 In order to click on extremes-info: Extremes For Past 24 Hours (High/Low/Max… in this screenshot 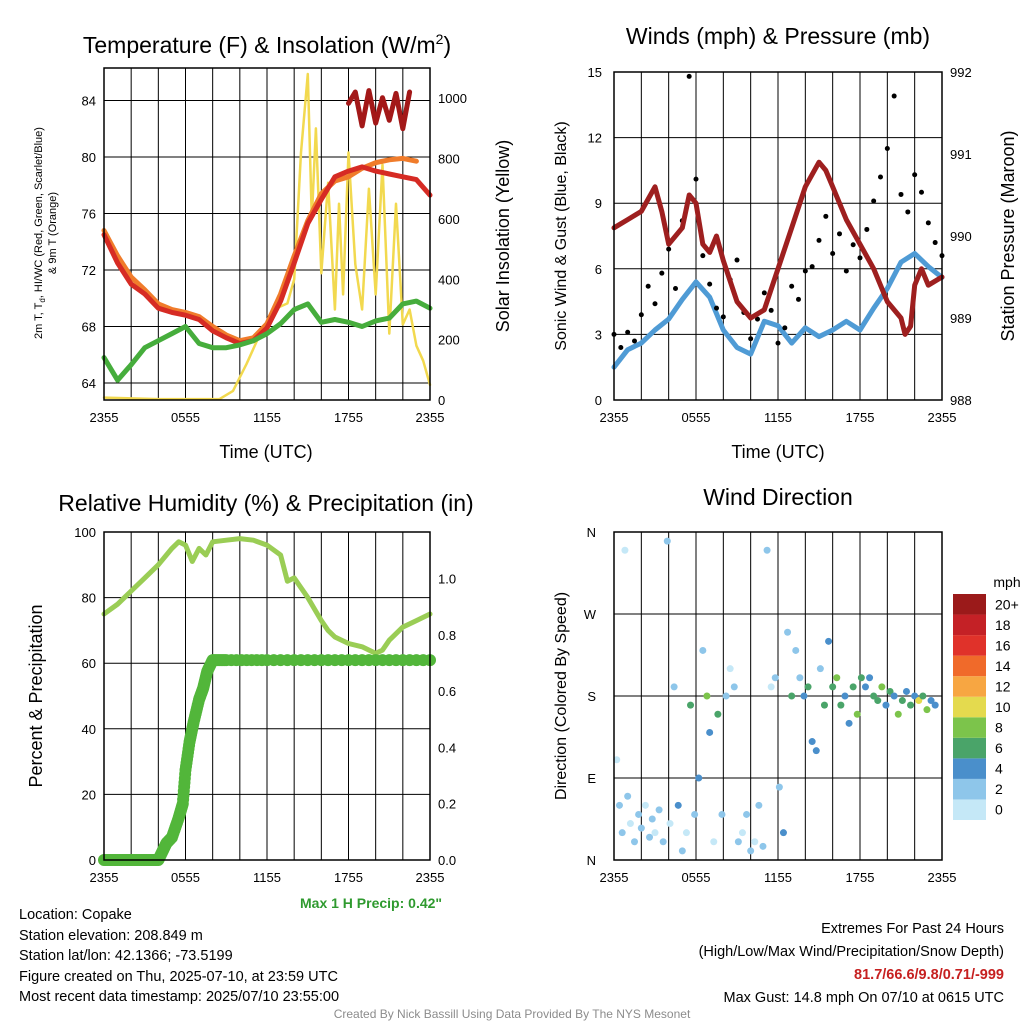, I will do `click(851, 964)`.